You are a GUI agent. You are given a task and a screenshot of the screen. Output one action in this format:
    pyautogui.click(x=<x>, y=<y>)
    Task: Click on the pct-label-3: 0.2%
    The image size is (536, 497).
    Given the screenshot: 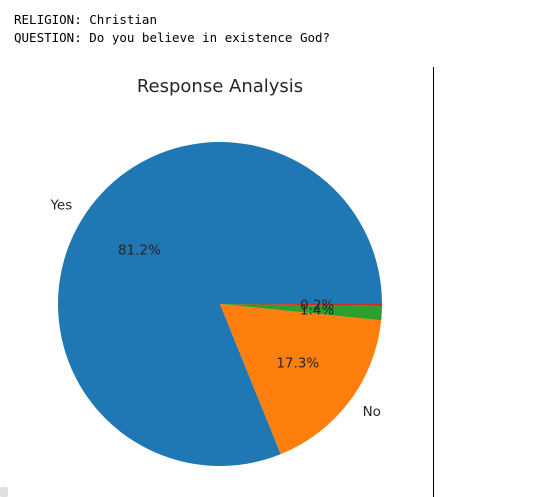 What is the action you would take?
    pyautogui.click(x=317, y=306)
    